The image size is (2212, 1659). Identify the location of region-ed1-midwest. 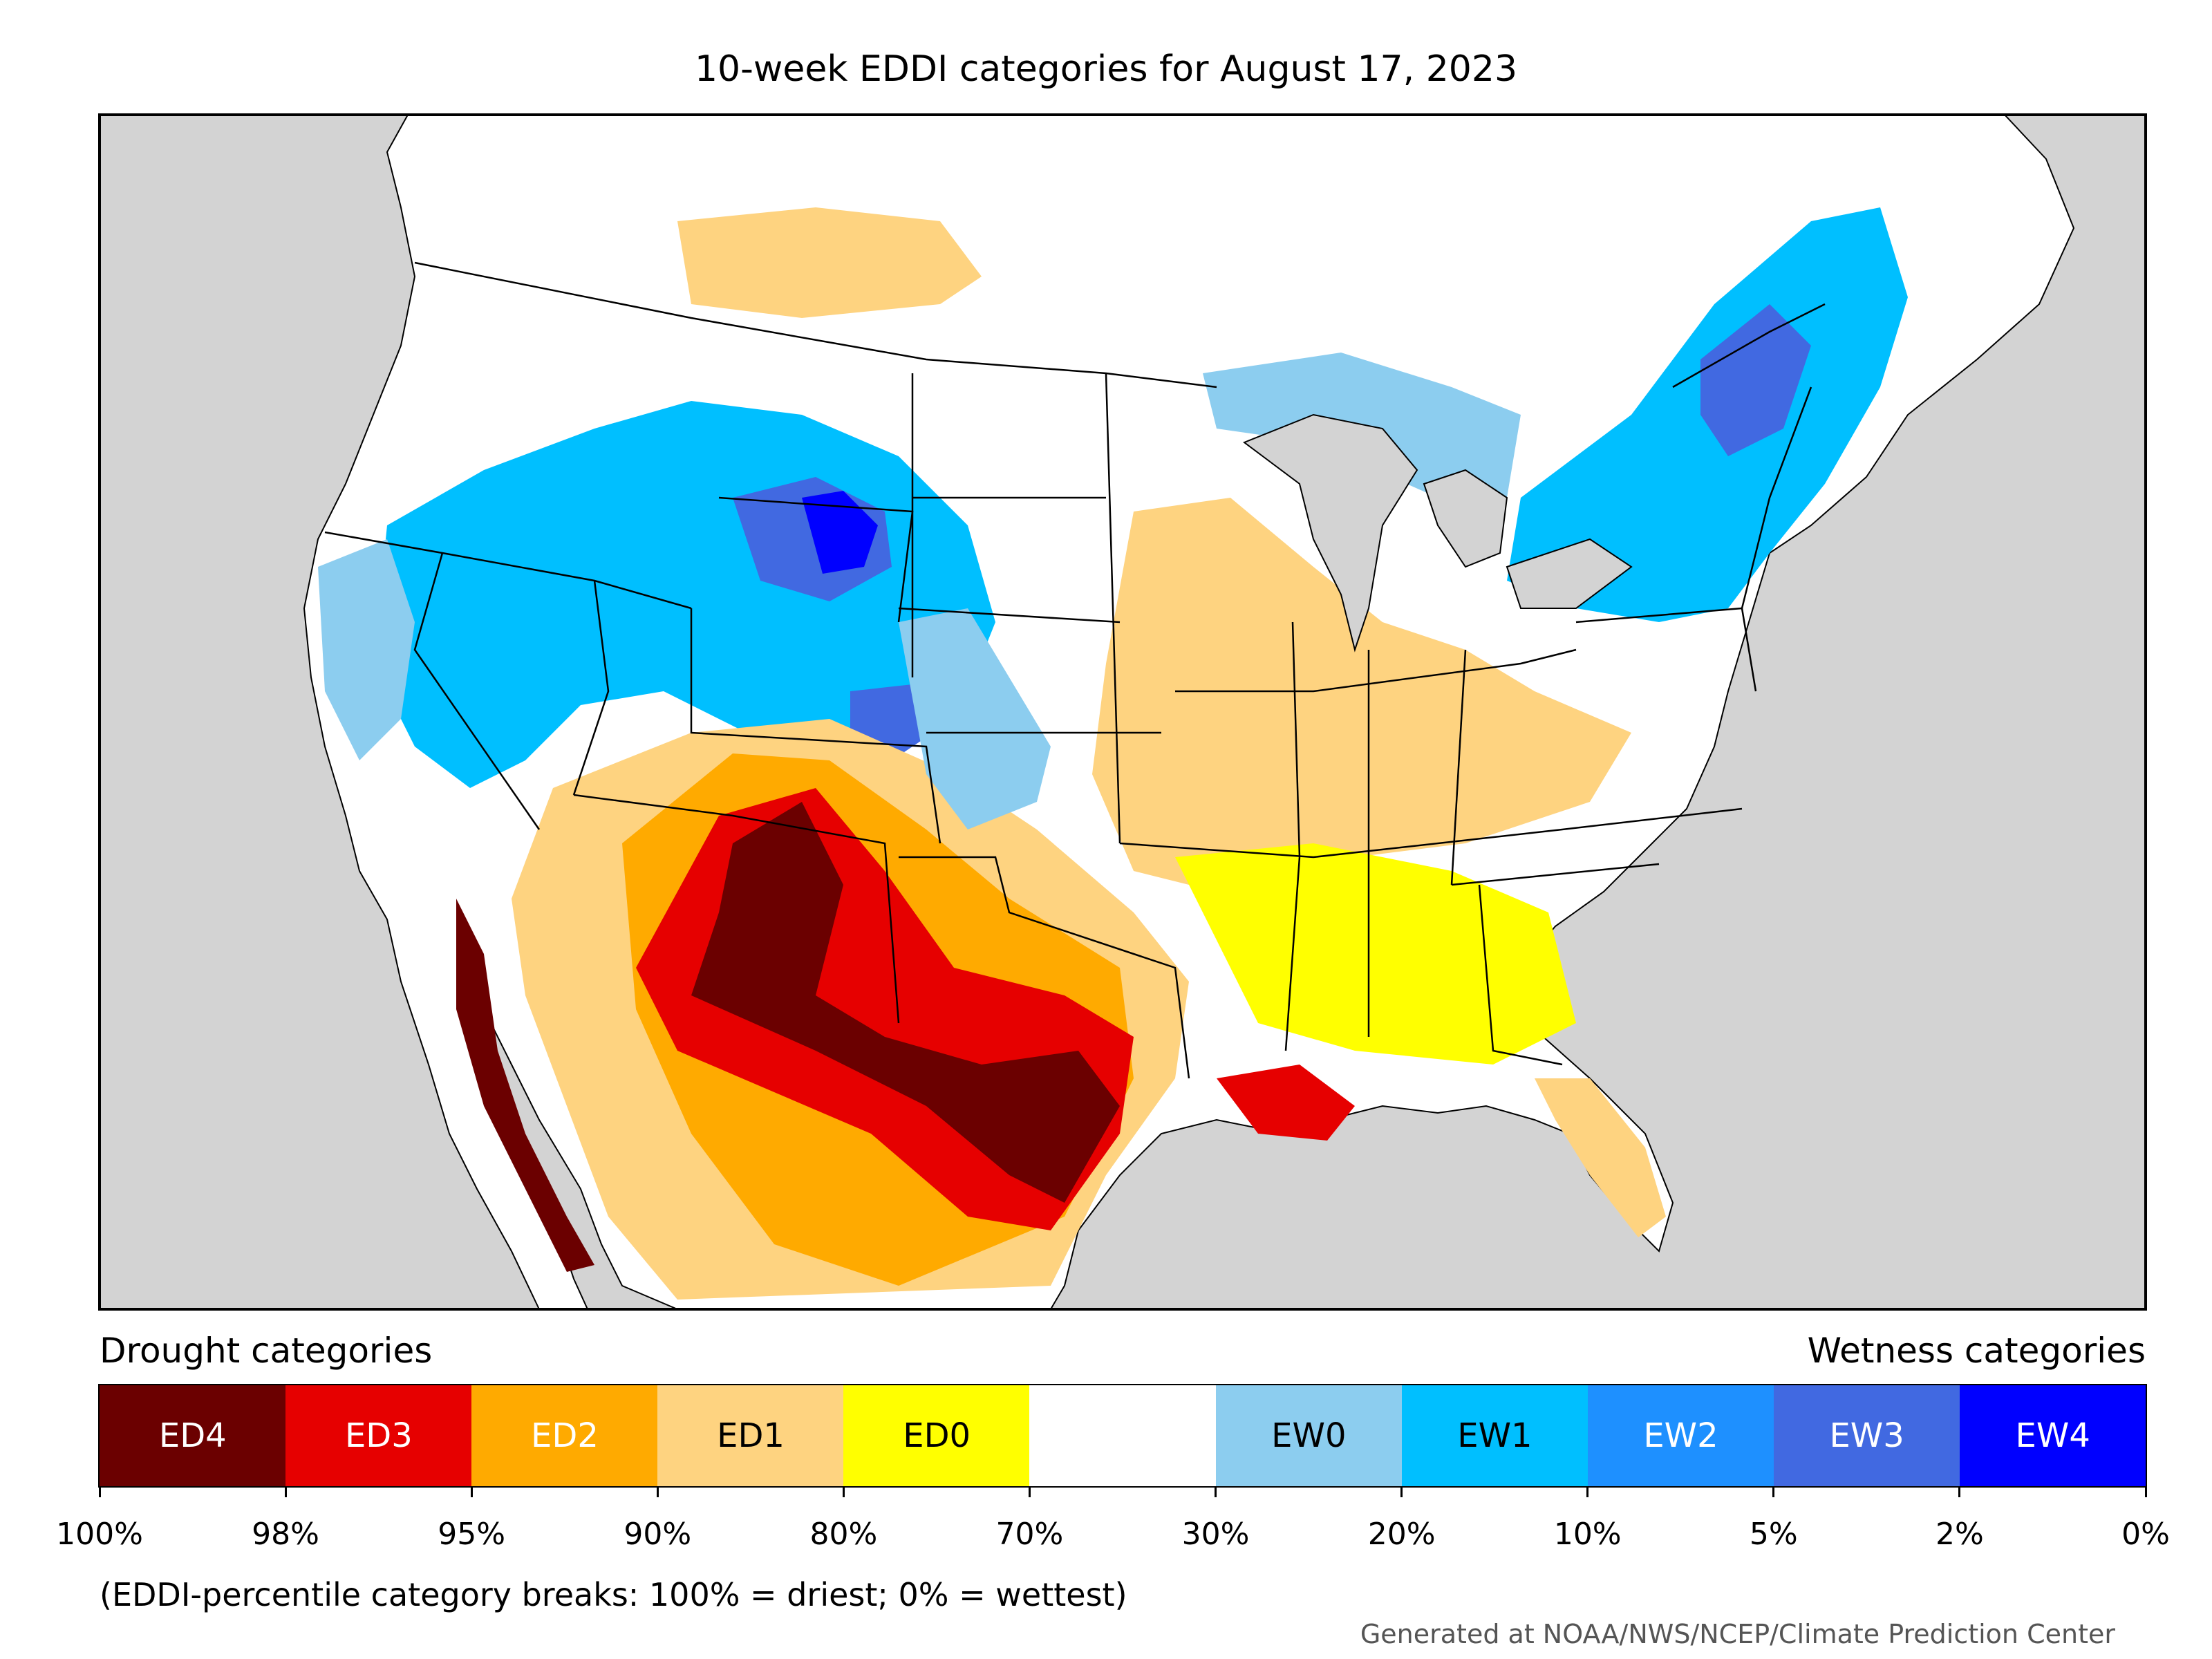
(1361, 698).